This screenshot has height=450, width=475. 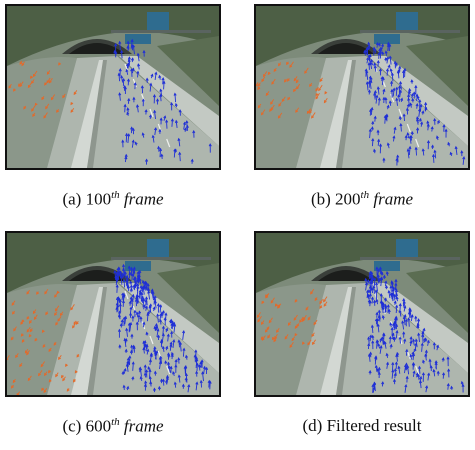 I want to click on caption-a-num: 100, so click(x=98, y=199).